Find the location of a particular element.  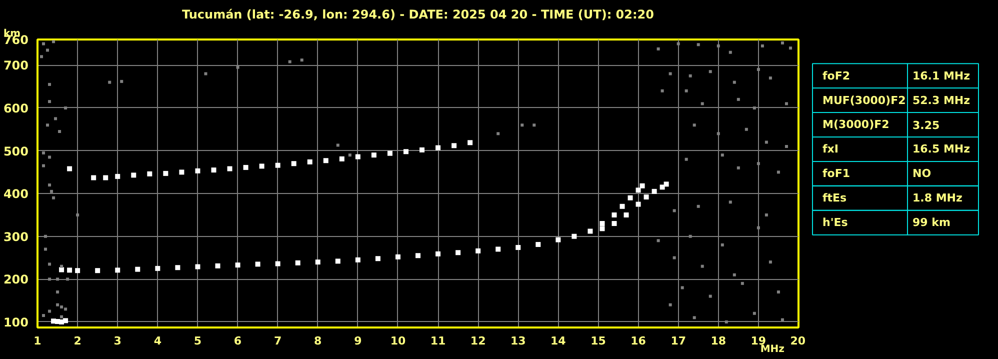

x-tick-label: 9 is located at coordinates (358, 341).